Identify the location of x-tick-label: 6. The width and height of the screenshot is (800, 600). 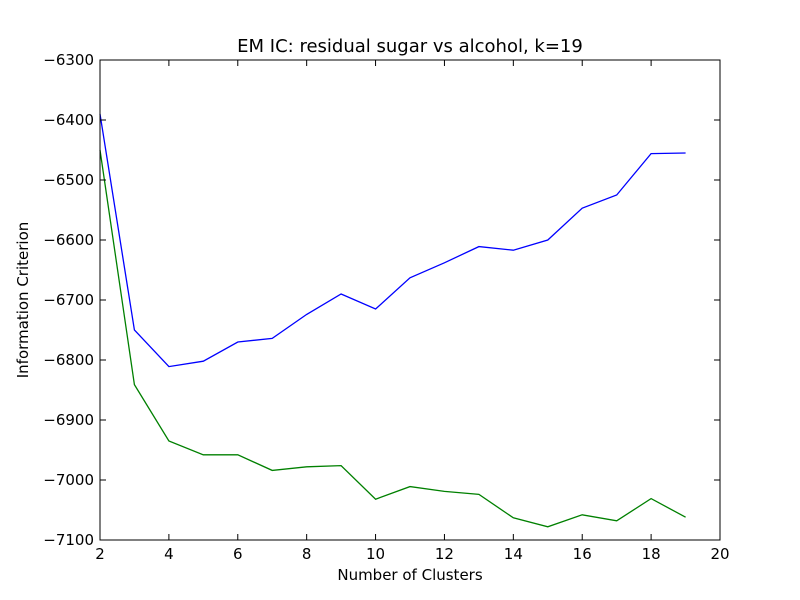
(238, 554).